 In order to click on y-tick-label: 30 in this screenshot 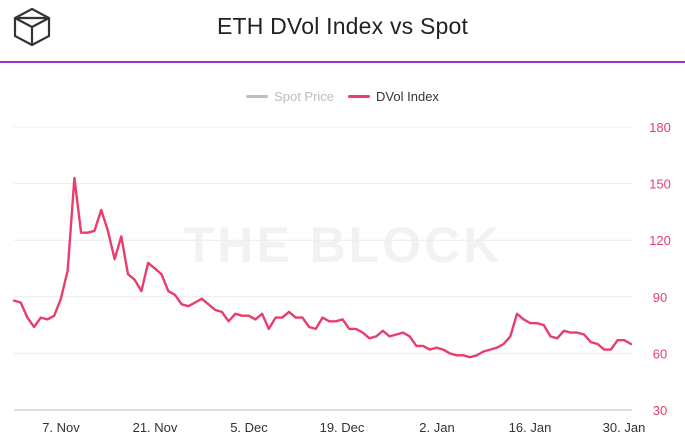, I will do `click(660, 410)`.